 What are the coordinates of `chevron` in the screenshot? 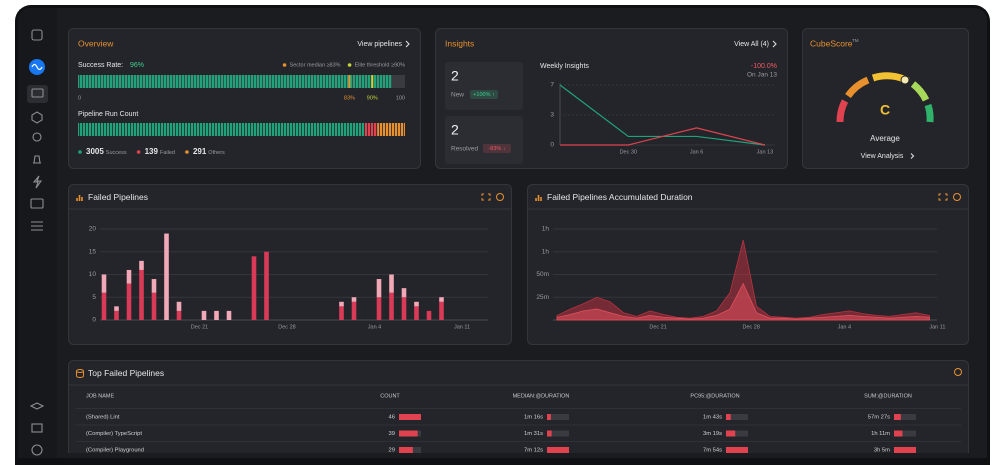 It's located at (774, 44).